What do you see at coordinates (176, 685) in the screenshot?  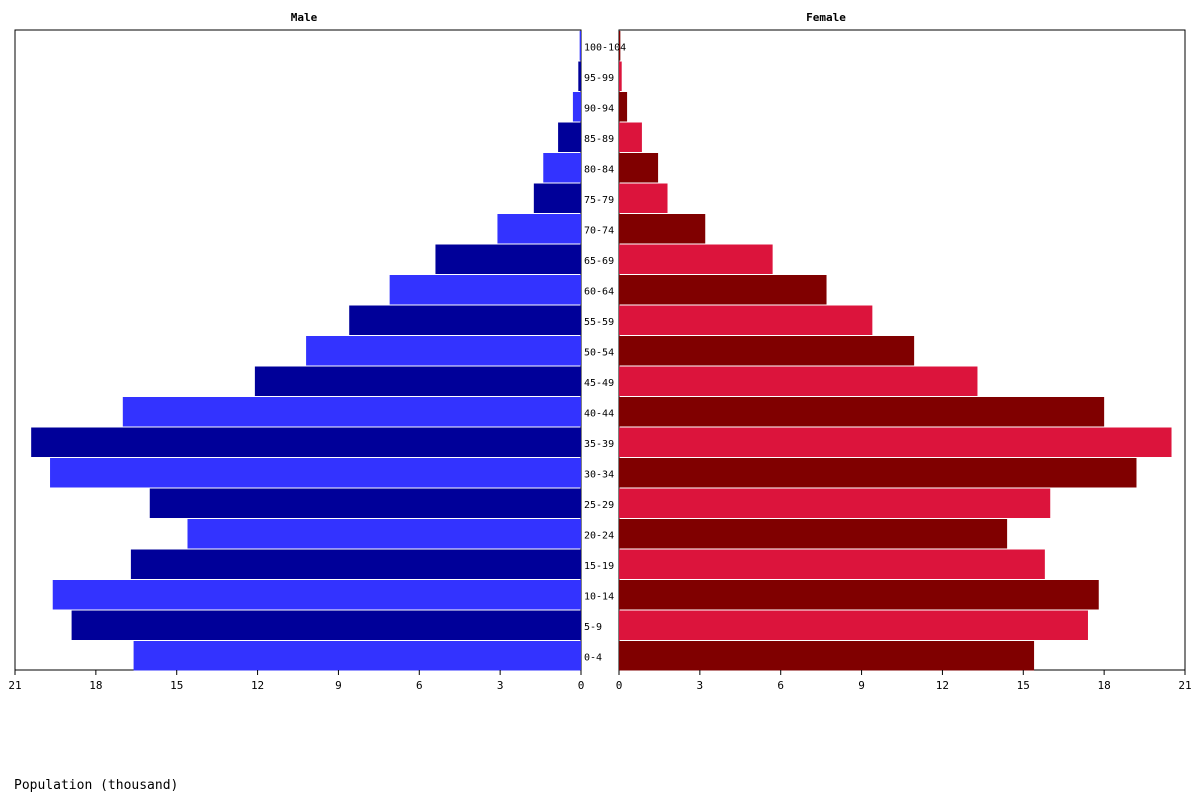 I see `male-tick-label: 15` at bounding box center [176, 685].